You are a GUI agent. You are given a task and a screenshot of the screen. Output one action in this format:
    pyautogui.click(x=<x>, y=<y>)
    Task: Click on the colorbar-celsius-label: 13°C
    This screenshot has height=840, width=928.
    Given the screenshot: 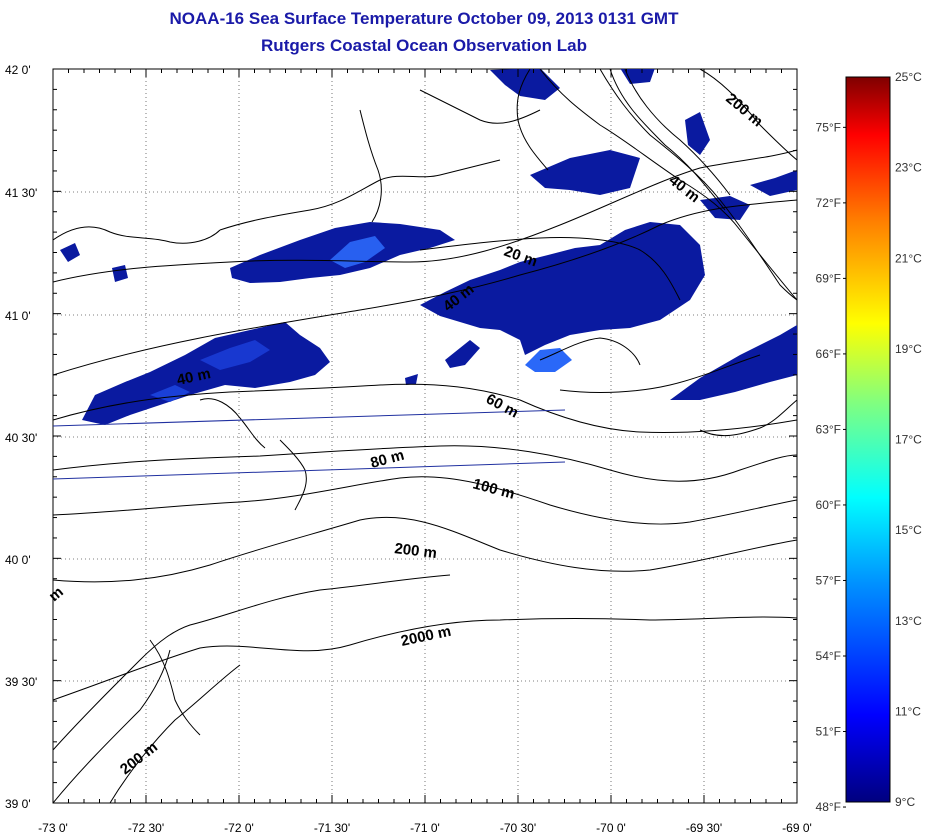 What is the action you would take?
    pyautogui.click(x=908, y=621)
    